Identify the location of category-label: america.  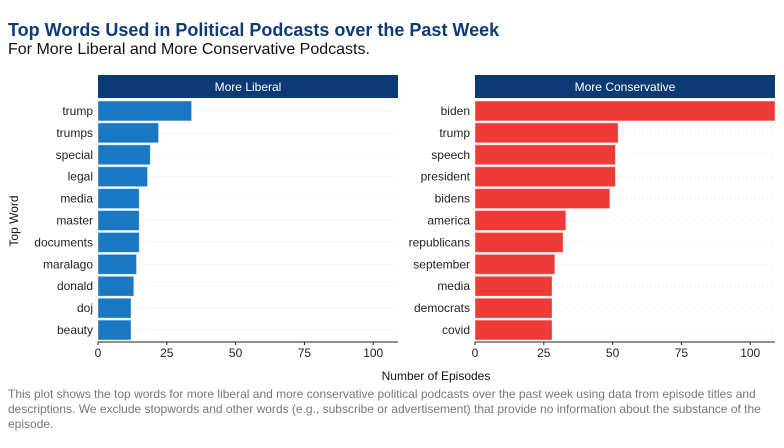
(448, 221).